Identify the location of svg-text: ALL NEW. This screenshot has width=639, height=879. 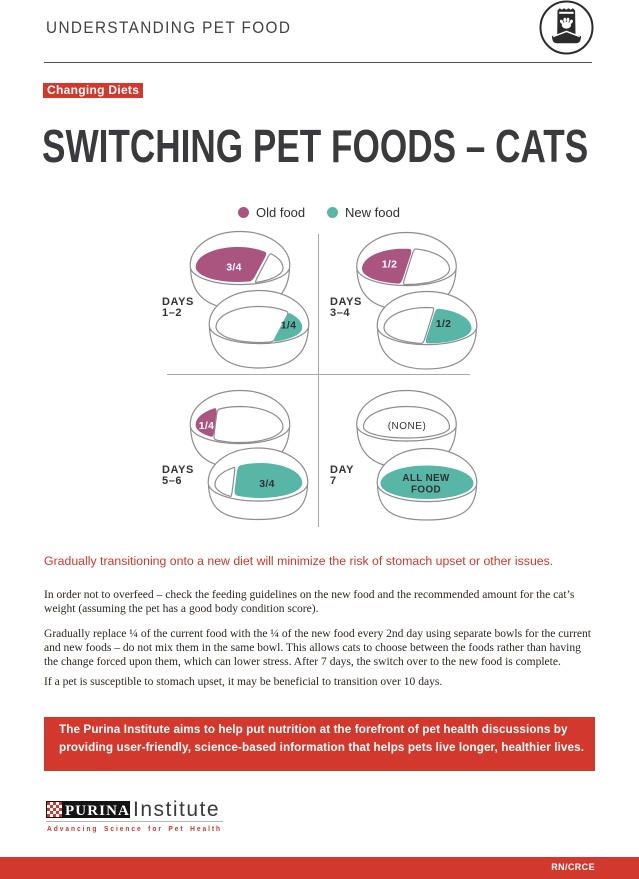
(426, 478).